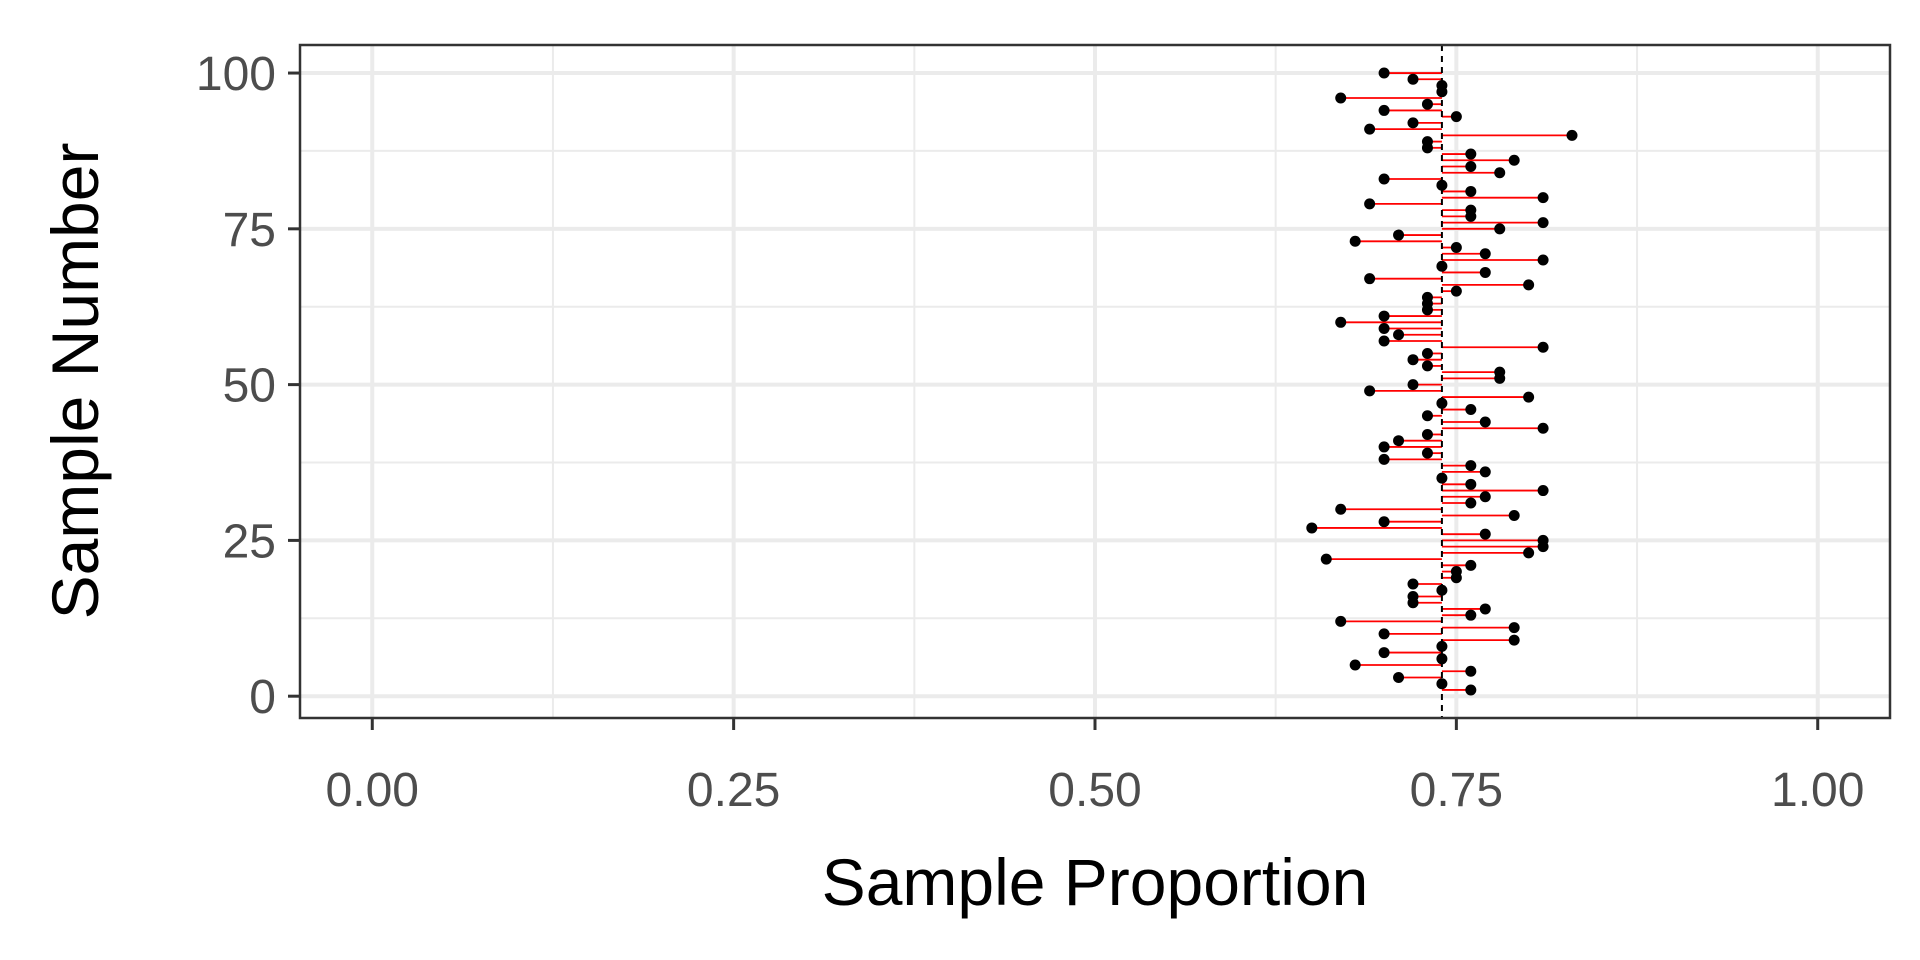 The height and width of the screenshot is (960, 1920). I want to click on x-tick-label: 0.50, so click(1094, 790).